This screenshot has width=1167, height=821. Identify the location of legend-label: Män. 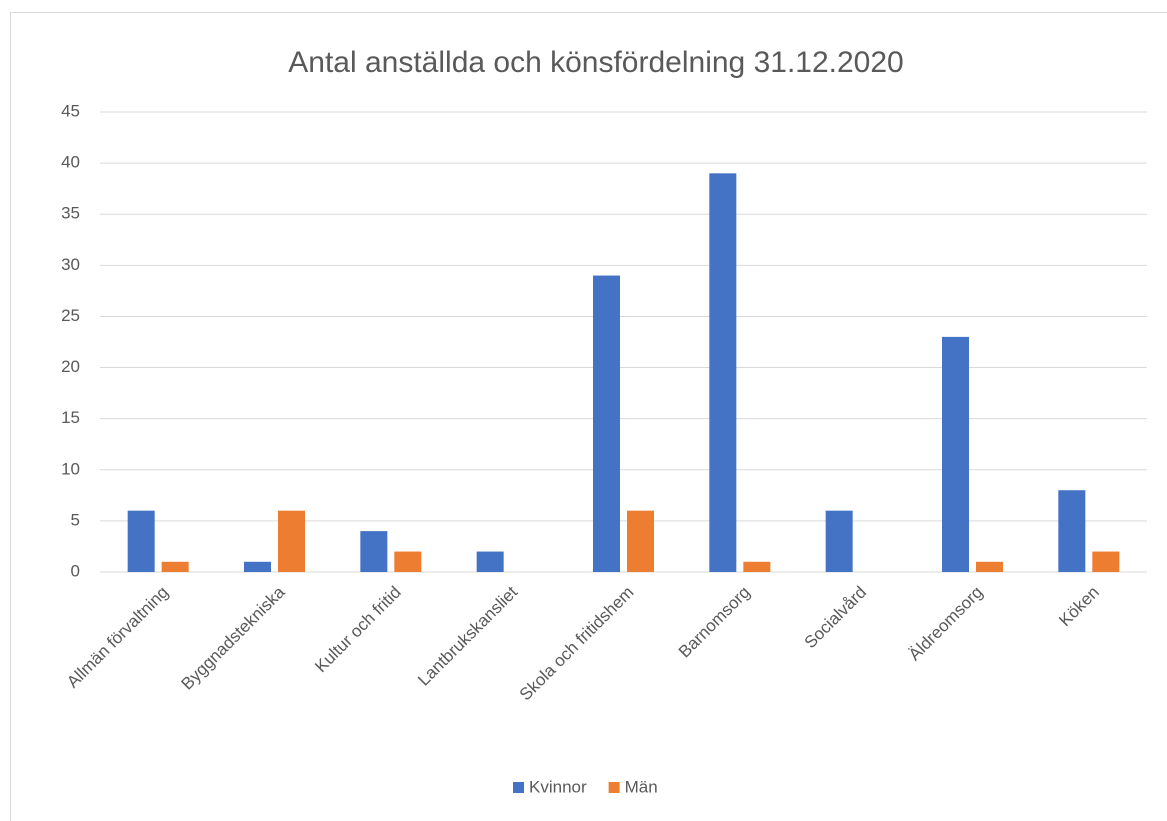
(641, 786).